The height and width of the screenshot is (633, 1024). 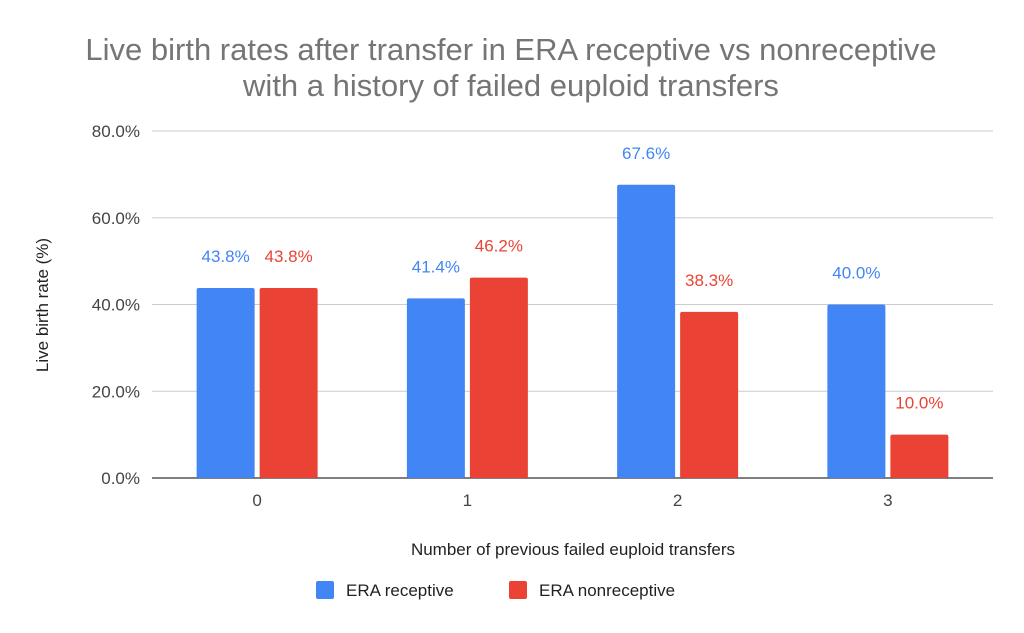 What do you see at coordinates (116, 131) in the screenshot?
I see `y-tick-label: 80.0%` at bounding box center [116, 131].